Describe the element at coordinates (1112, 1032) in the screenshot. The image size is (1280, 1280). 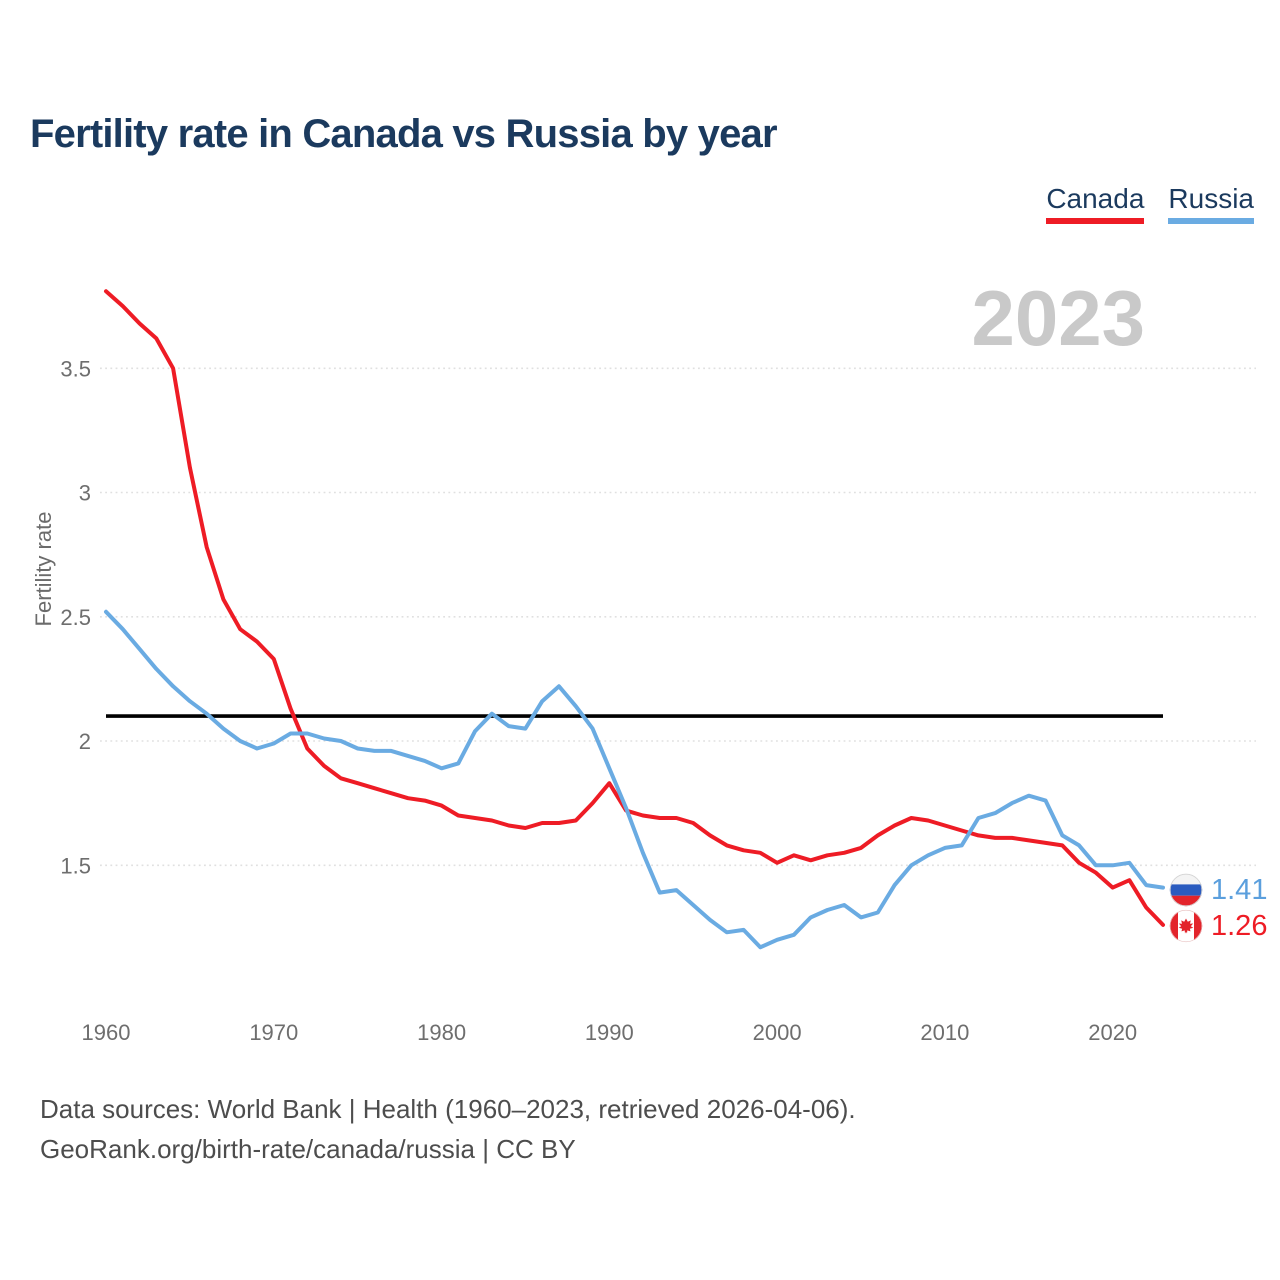
I see `x-tick-label-2020: 2020` at that location.